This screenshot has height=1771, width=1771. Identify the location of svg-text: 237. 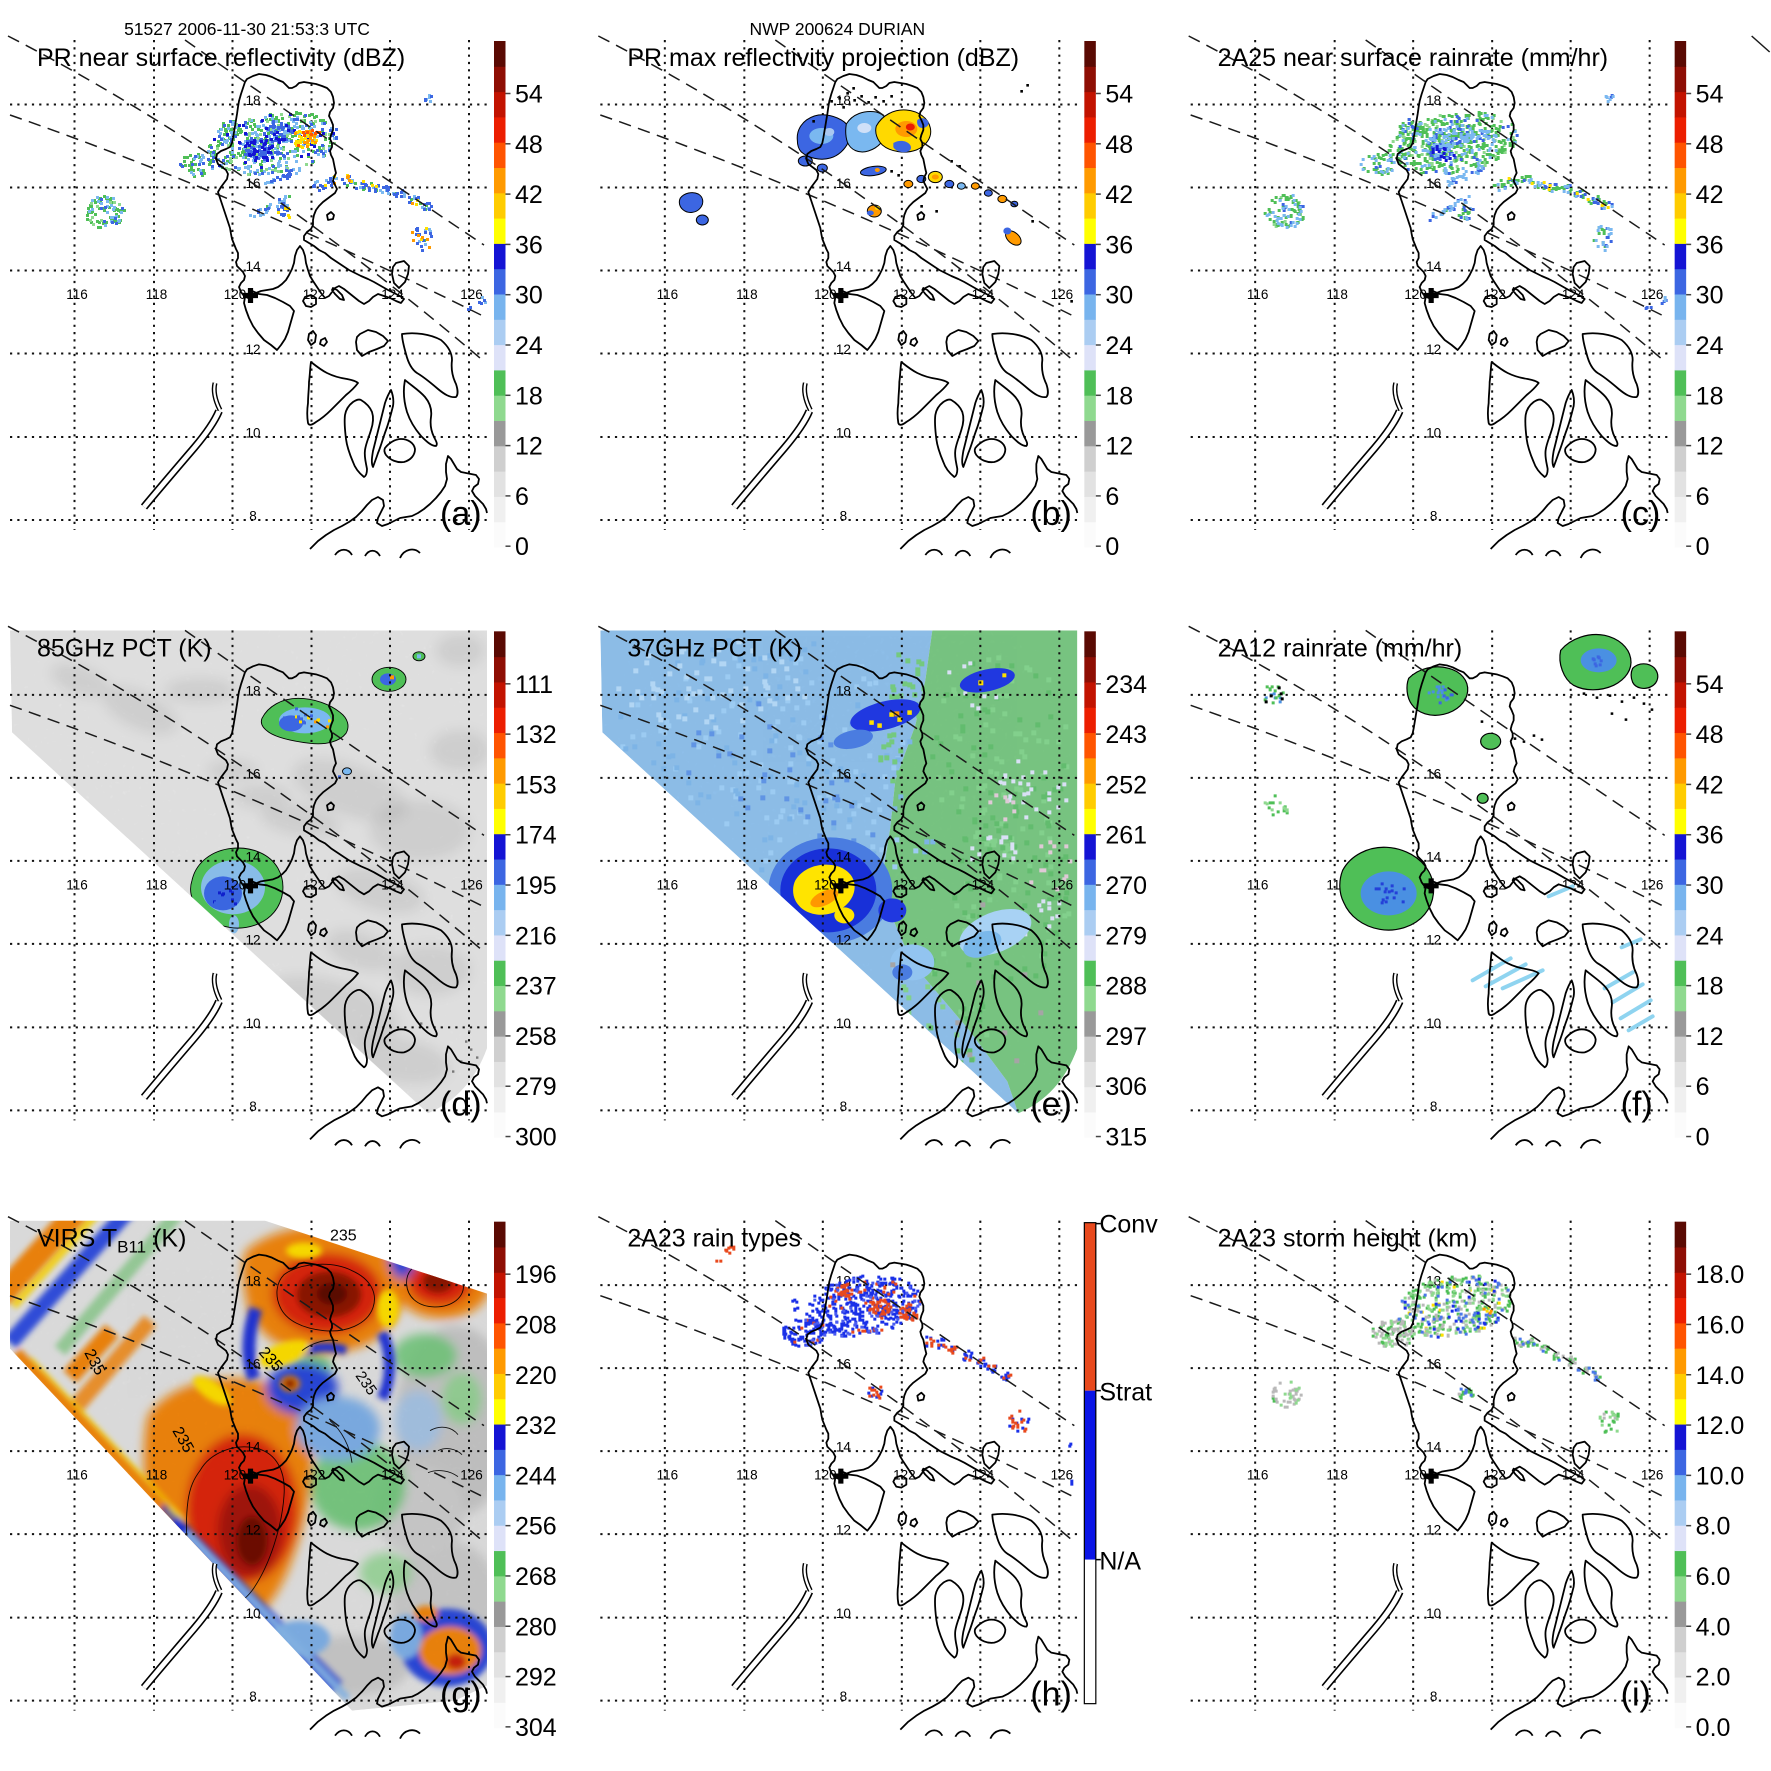
(536, 987).